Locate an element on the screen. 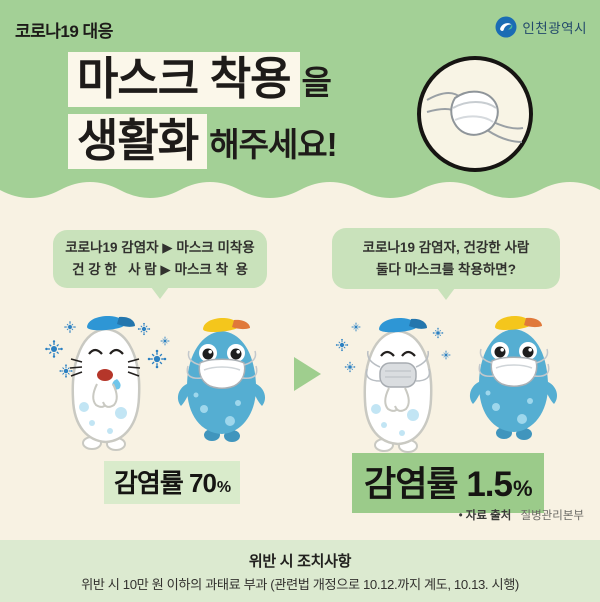 This screenshot has width=600, height=602. infection-rate-left: 감염률 70% is located at coordinates (172, 482).